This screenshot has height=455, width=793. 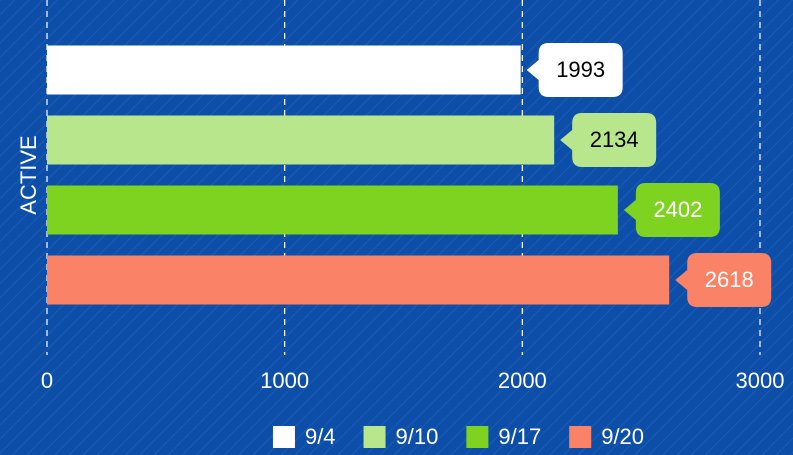 I want to click on x-tick-label: 2000, so click(x=522, y=380).